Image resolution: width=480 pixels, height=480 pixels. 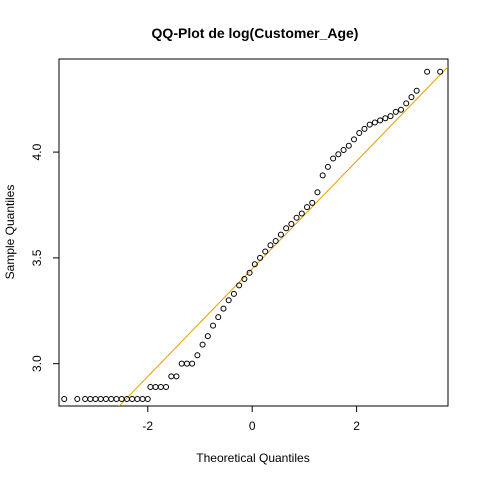 I want to click on x-tick-label: 0, so click(x=252, y=426).